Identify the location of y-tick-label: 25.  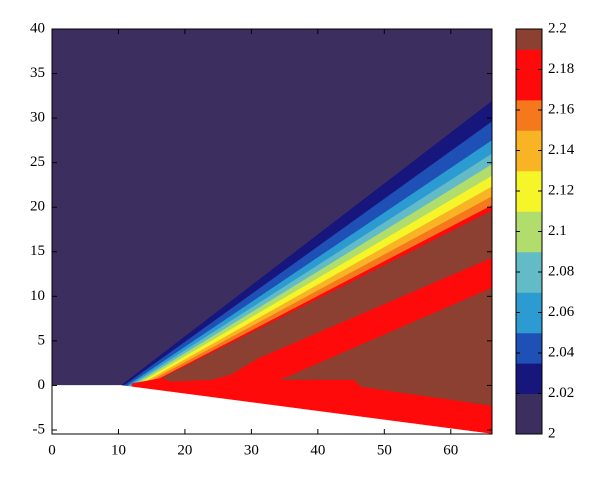
(37, 162).